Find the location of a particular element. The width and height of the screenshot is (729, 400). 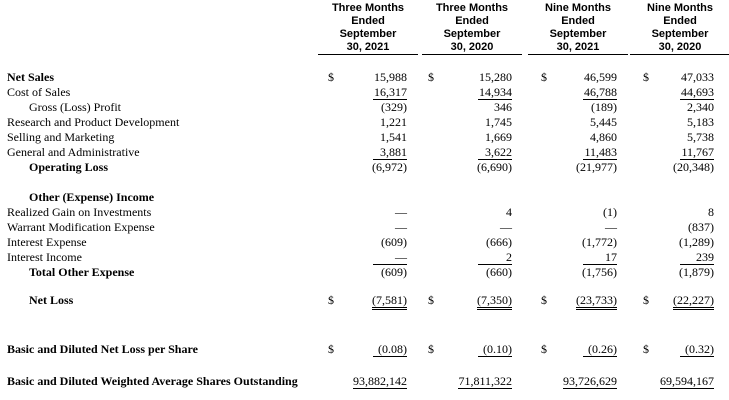

cell-value: 4 is located at coordinates (509, 212).